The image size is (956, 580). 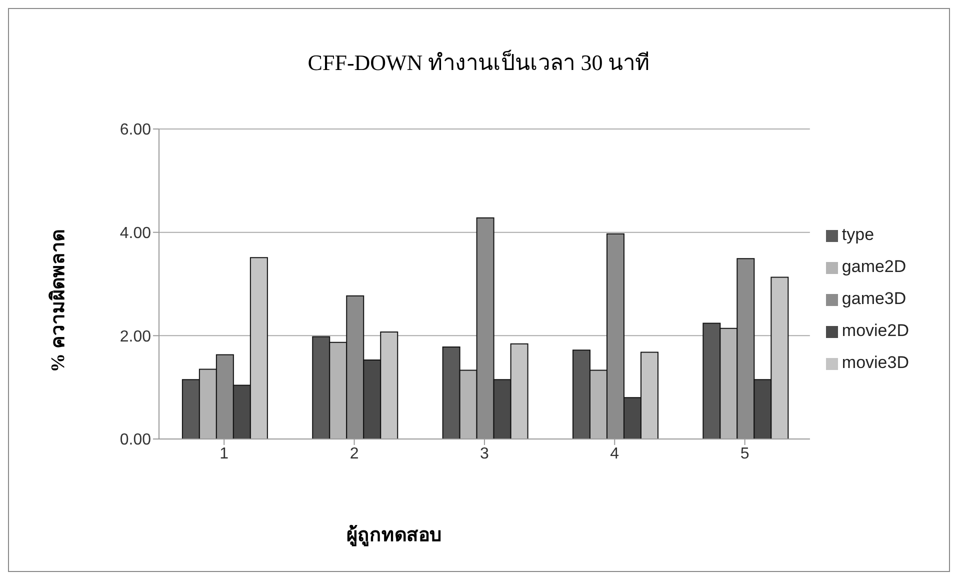 What do you see at coordinates (136, 337) in the screenshot?
I see `y-tick-label: 2.00` at bounding box center [136, 337].